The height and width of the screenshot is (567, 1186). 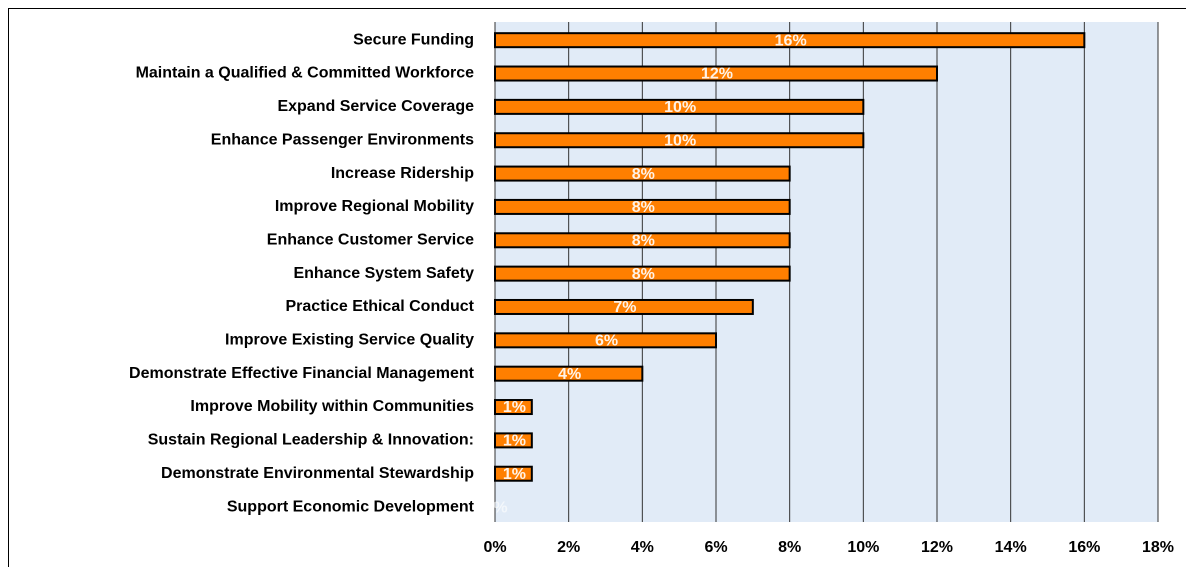 I want to click on x-tick-label: 6%, so click(x=715, y=547).